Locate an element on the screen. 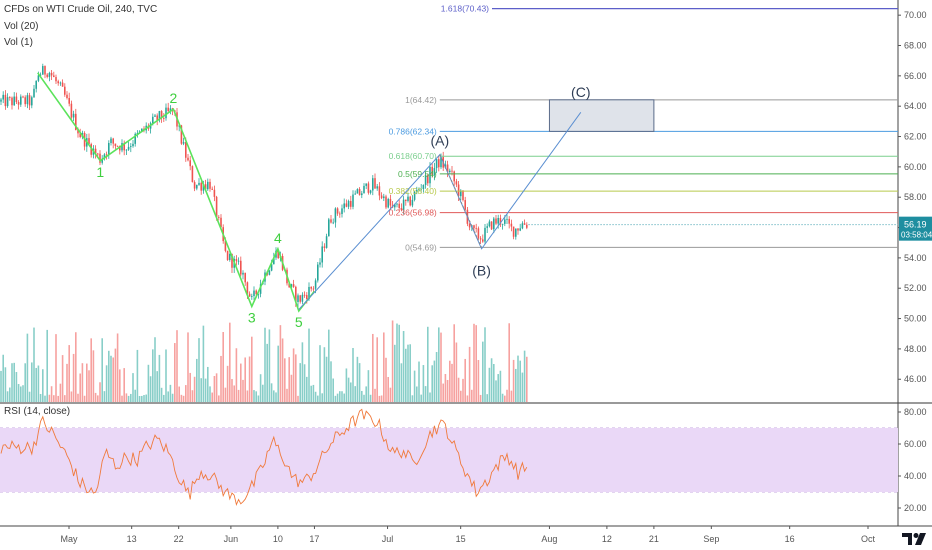 The height and width of the screenshot is (550, 932). last-price-badge is located at coordinates (915, 228).